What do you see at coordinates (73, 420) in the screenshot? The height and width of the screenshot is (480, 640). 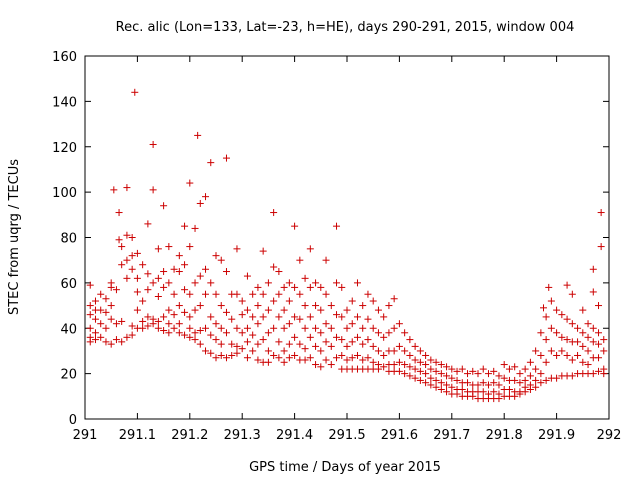 I see `y-tick-label: 0` at bounding box center [73, 420].